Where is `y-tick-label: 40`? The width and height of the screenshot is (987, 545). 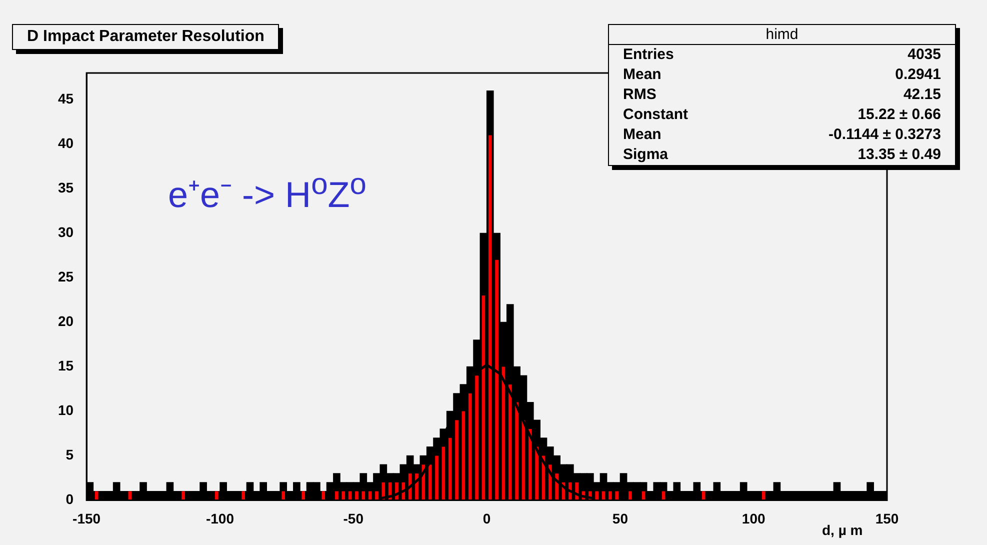
y-tick-label: 40 is located at coordinates (66, 143).